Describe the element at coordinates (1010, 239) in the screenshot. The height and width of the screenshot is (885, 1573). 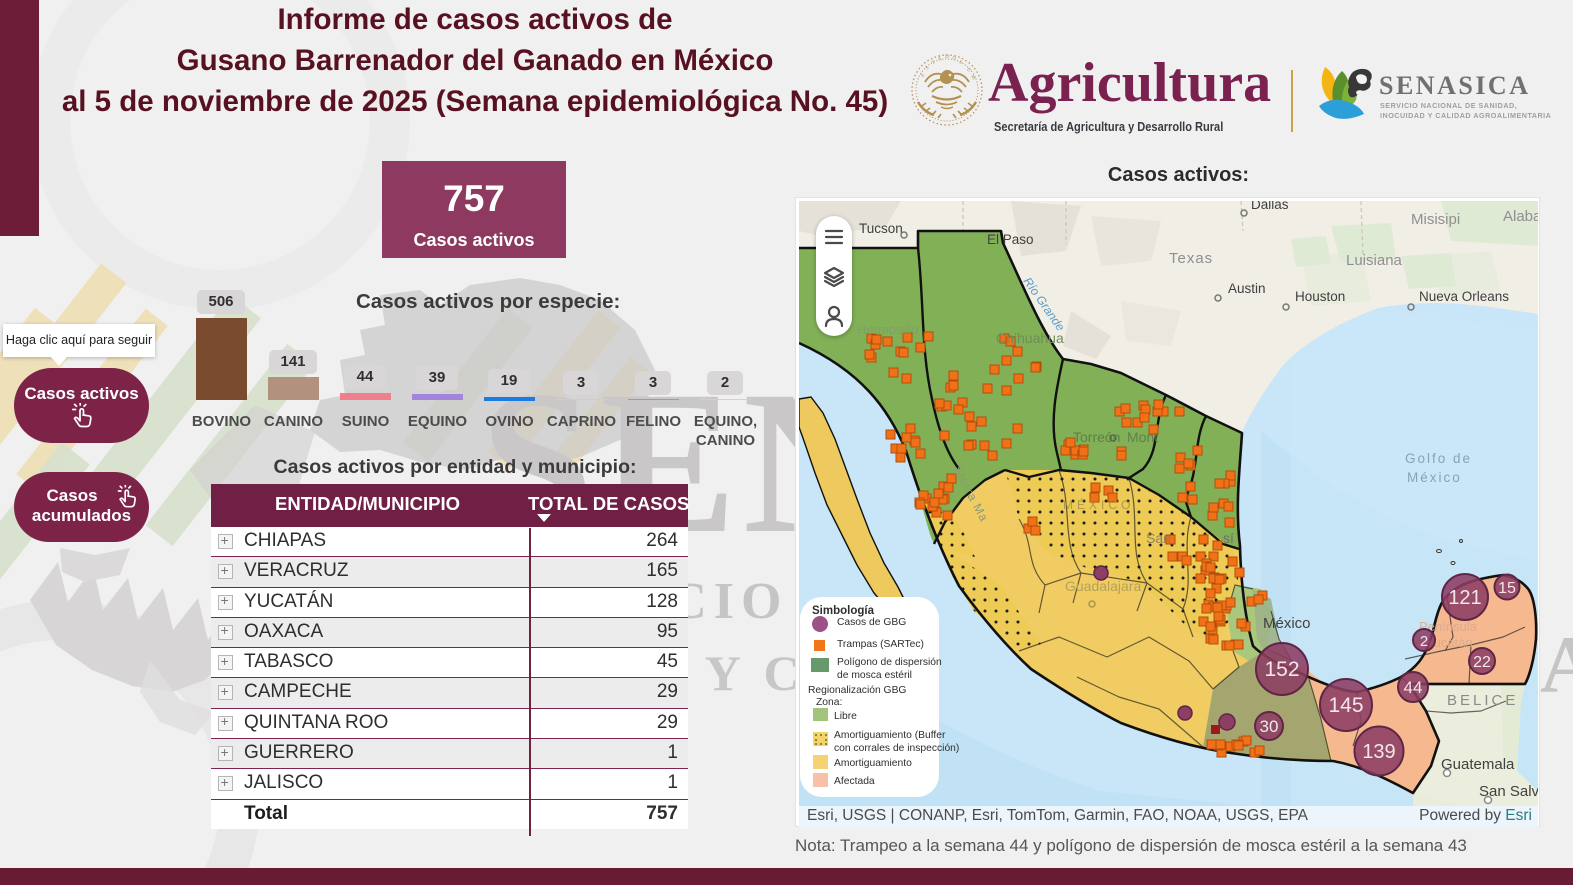
I see `svg-text: El Paso` at that location.